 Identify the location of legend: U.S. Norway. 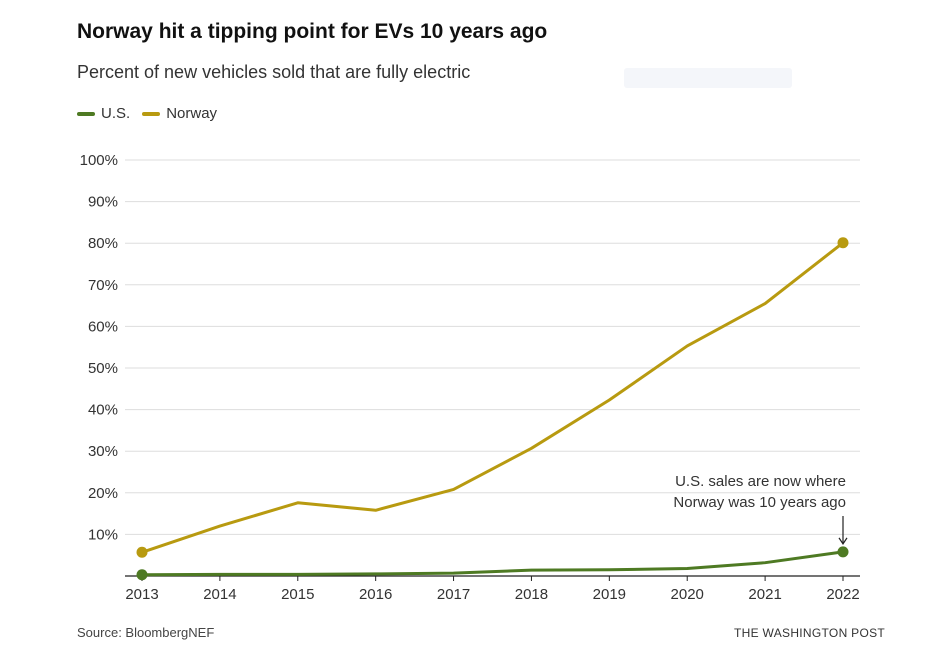
(153, 113).